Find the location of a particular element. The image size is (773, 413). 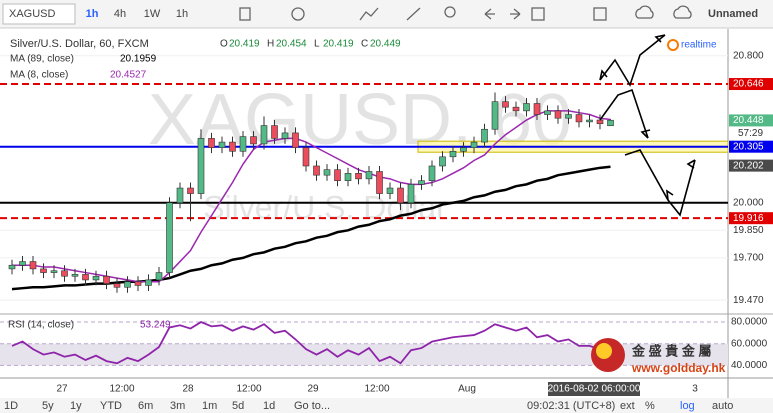

icon-candles is located at coordinates (245, 14).